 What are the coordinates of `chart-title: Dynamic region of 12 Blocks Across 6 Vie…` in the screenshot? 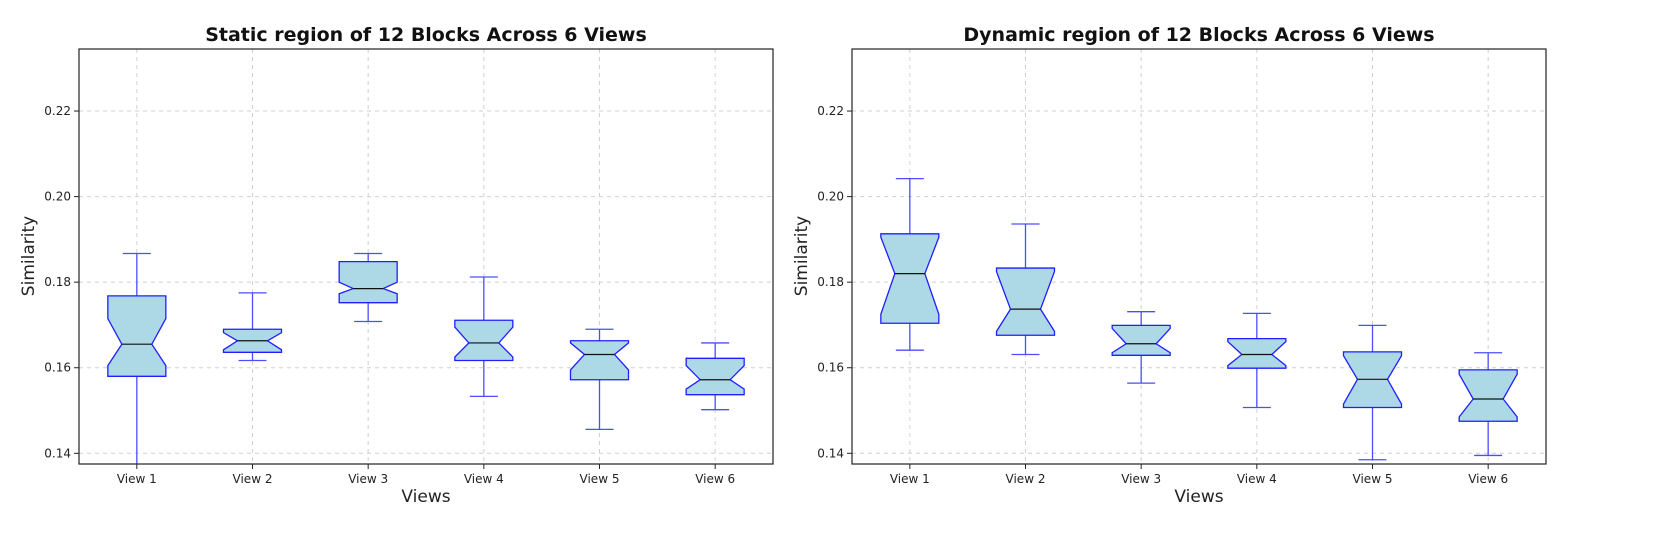 It's located at (1198, 35).